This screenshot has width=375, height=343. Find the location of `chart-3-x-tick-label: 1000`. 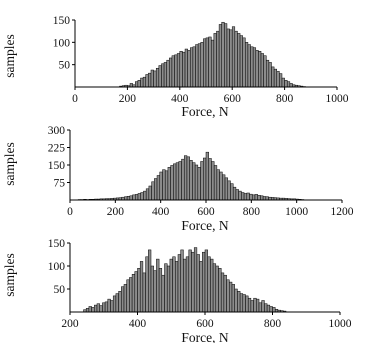

chart-3-x-tick-label: 1000 is located at coordinates (340, 324).